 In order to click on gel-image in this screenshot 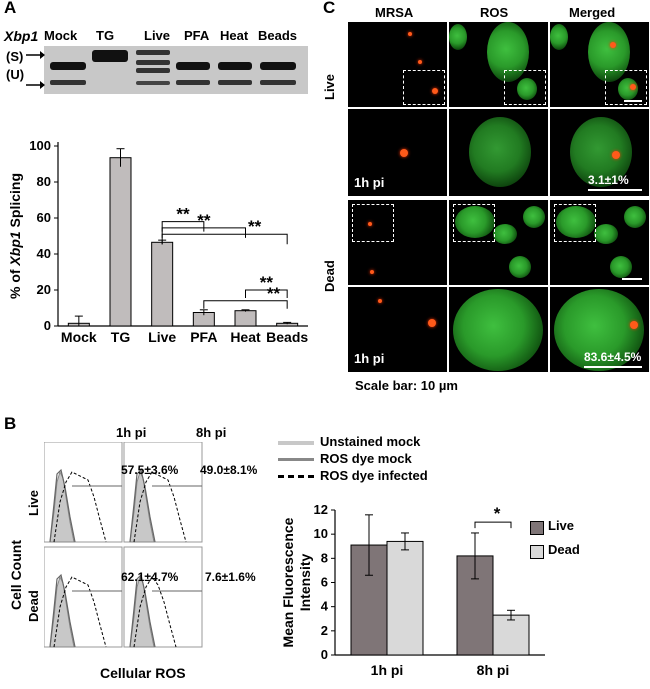, I will do `click(167, 70)`.